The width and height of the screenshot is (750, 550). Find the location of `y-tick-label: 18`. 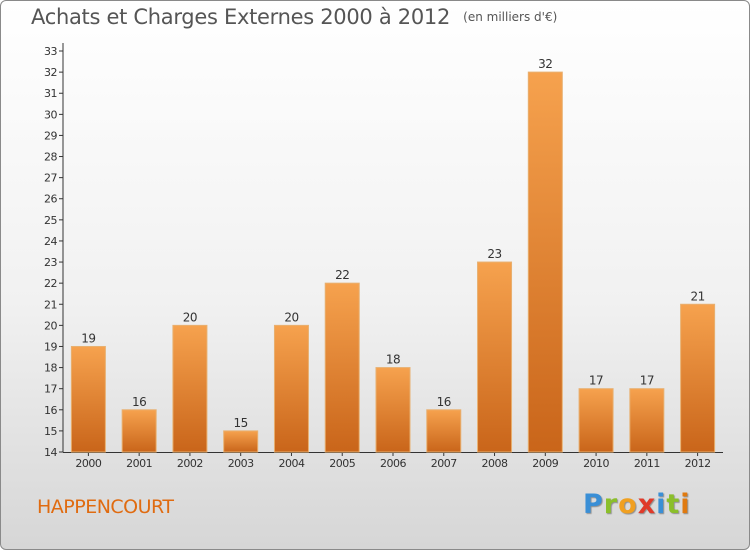

y-tick-label: 18 is located at coordinates (50, 368).